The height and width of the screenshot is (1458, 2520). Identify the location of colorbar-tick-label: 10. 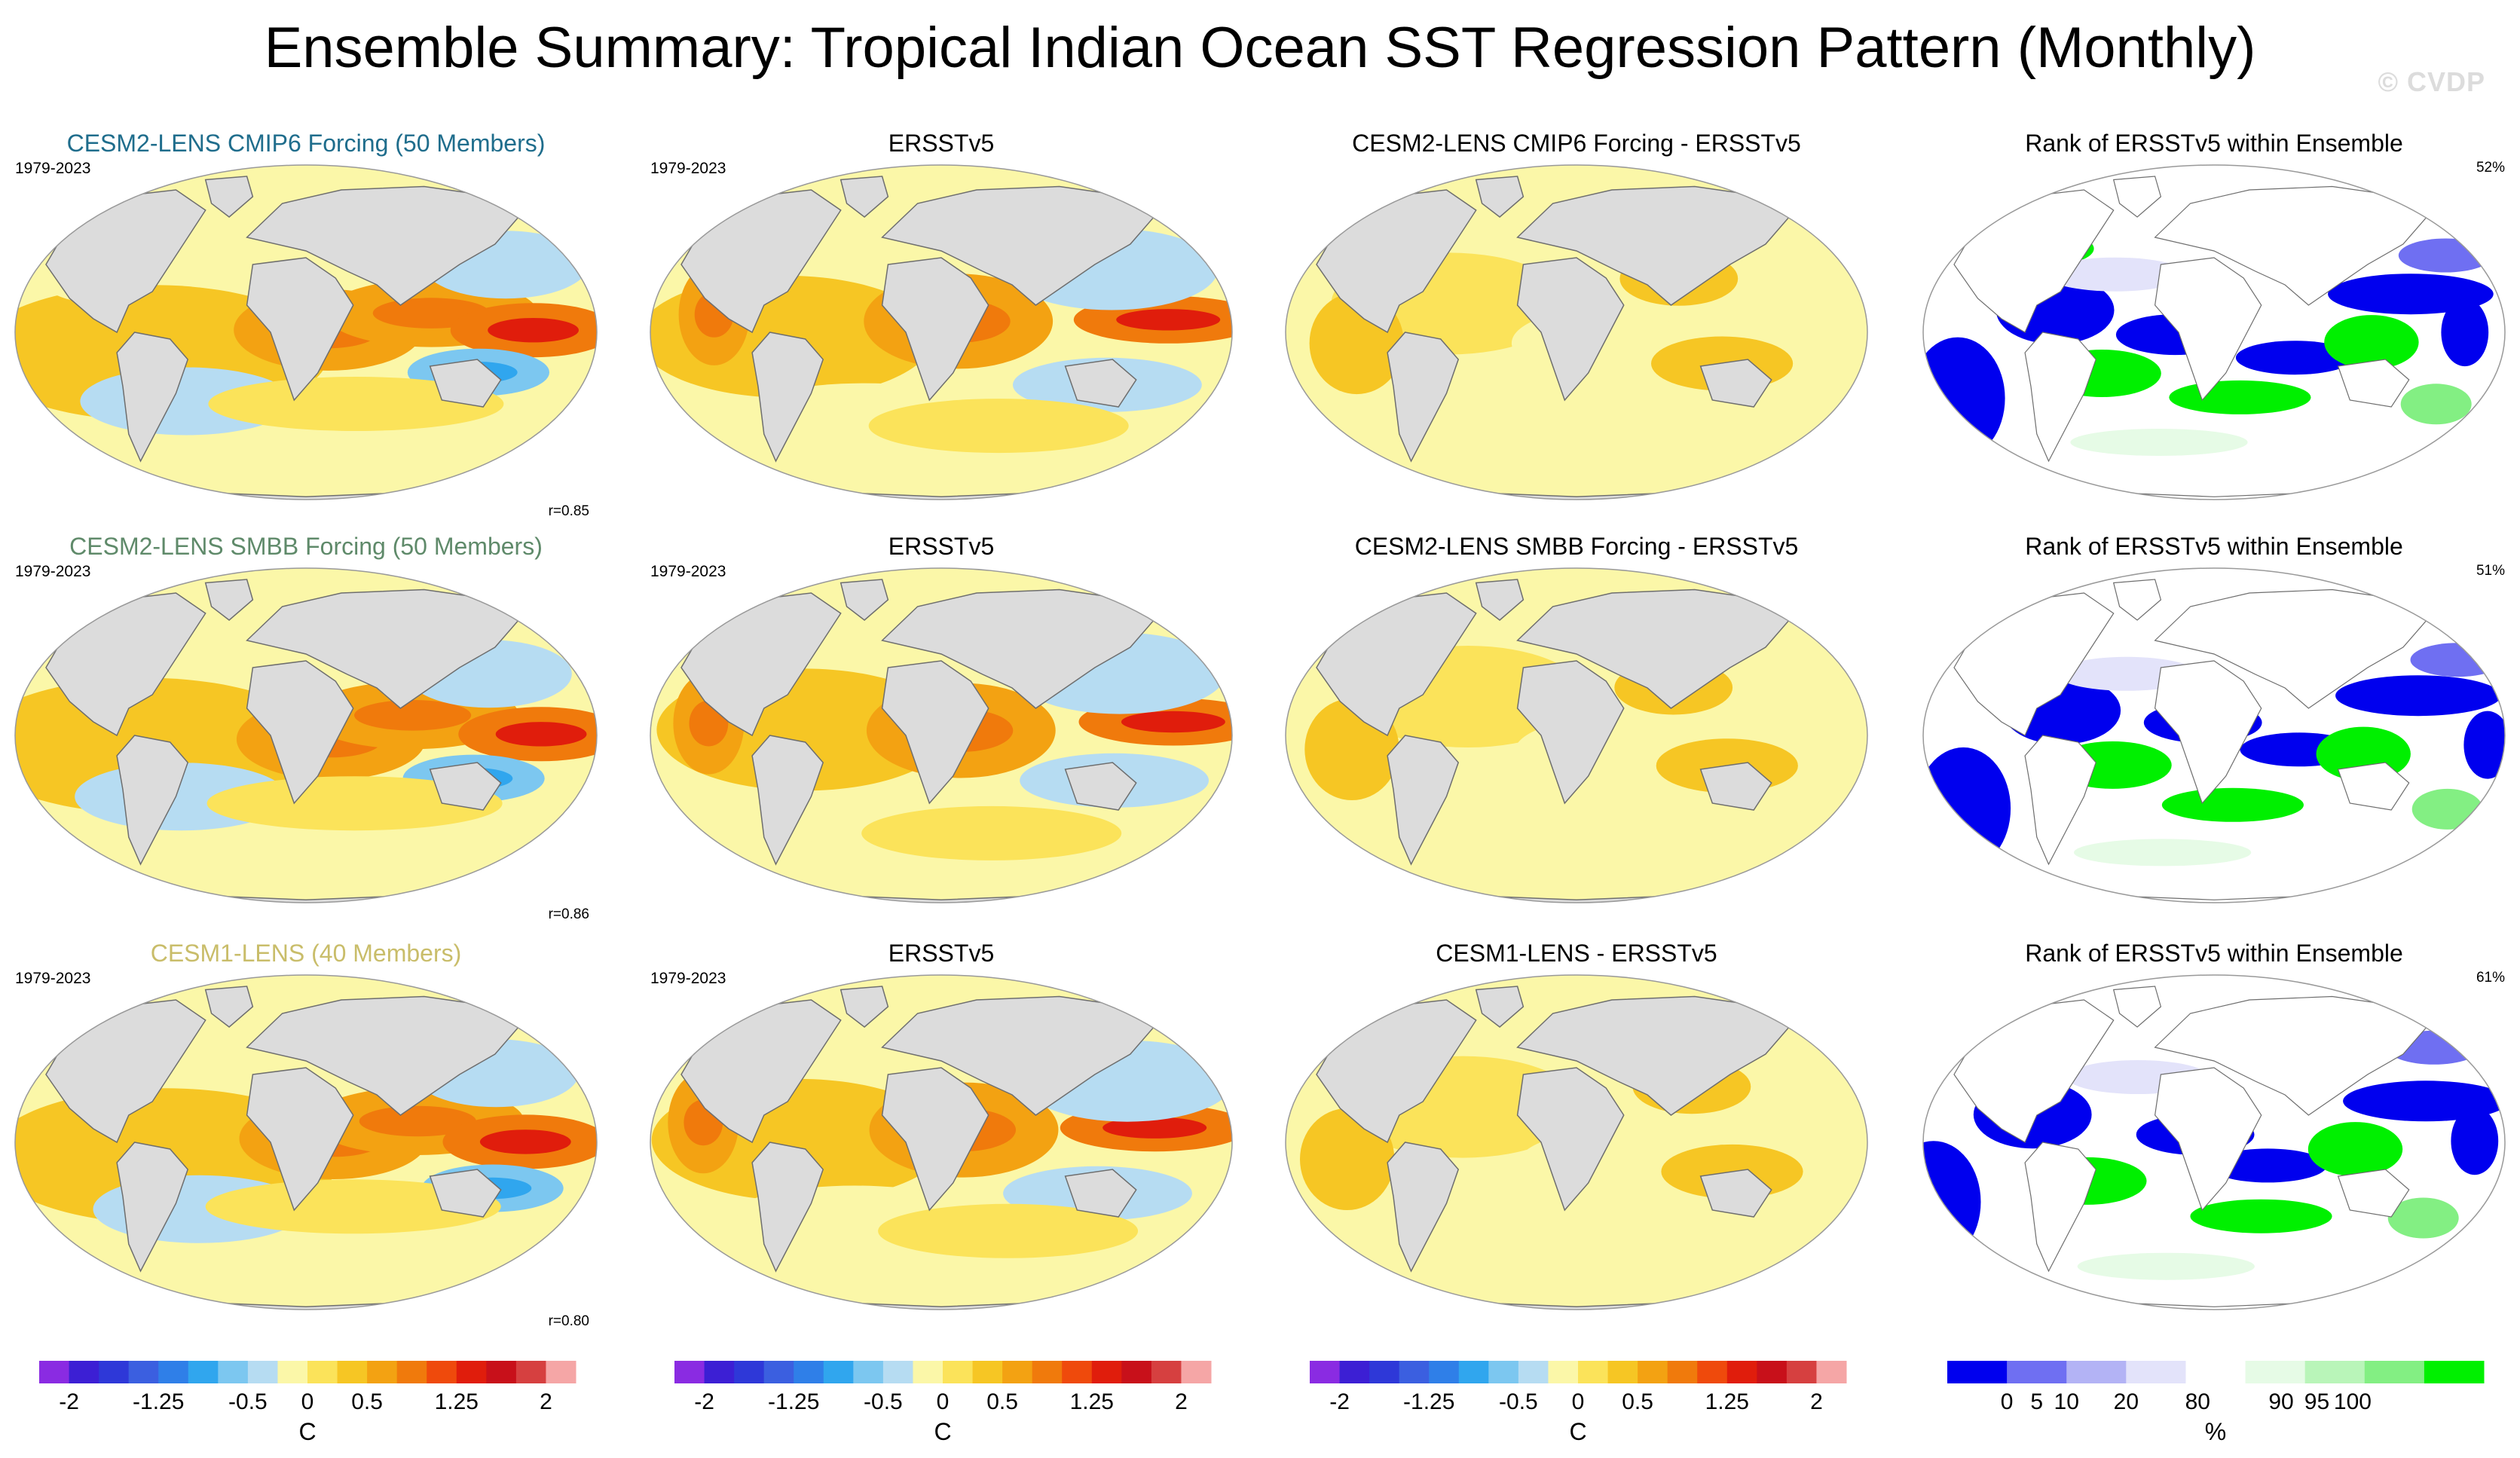
(2066, 1401).